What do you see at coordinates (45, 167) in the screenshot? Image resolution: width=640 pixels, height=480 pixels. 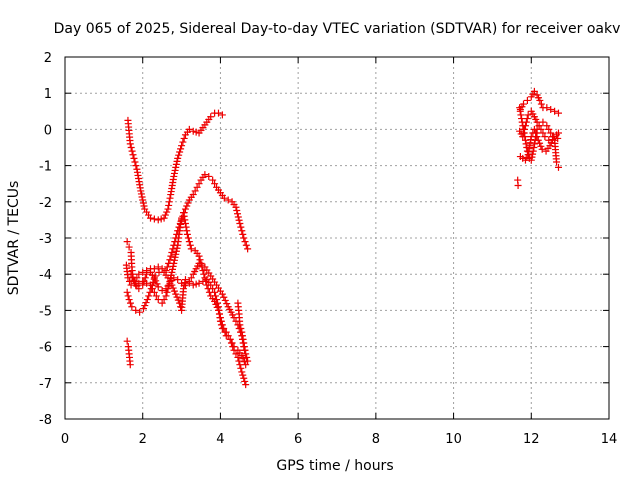 I see `y-tick-label: -1` at bounding box center [45, 167].